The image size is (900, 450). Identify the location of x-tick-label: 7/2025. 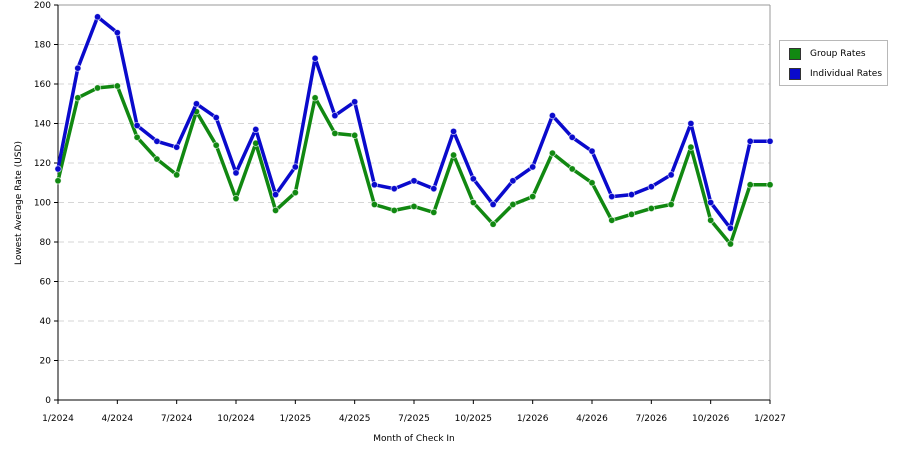
(414, 419).